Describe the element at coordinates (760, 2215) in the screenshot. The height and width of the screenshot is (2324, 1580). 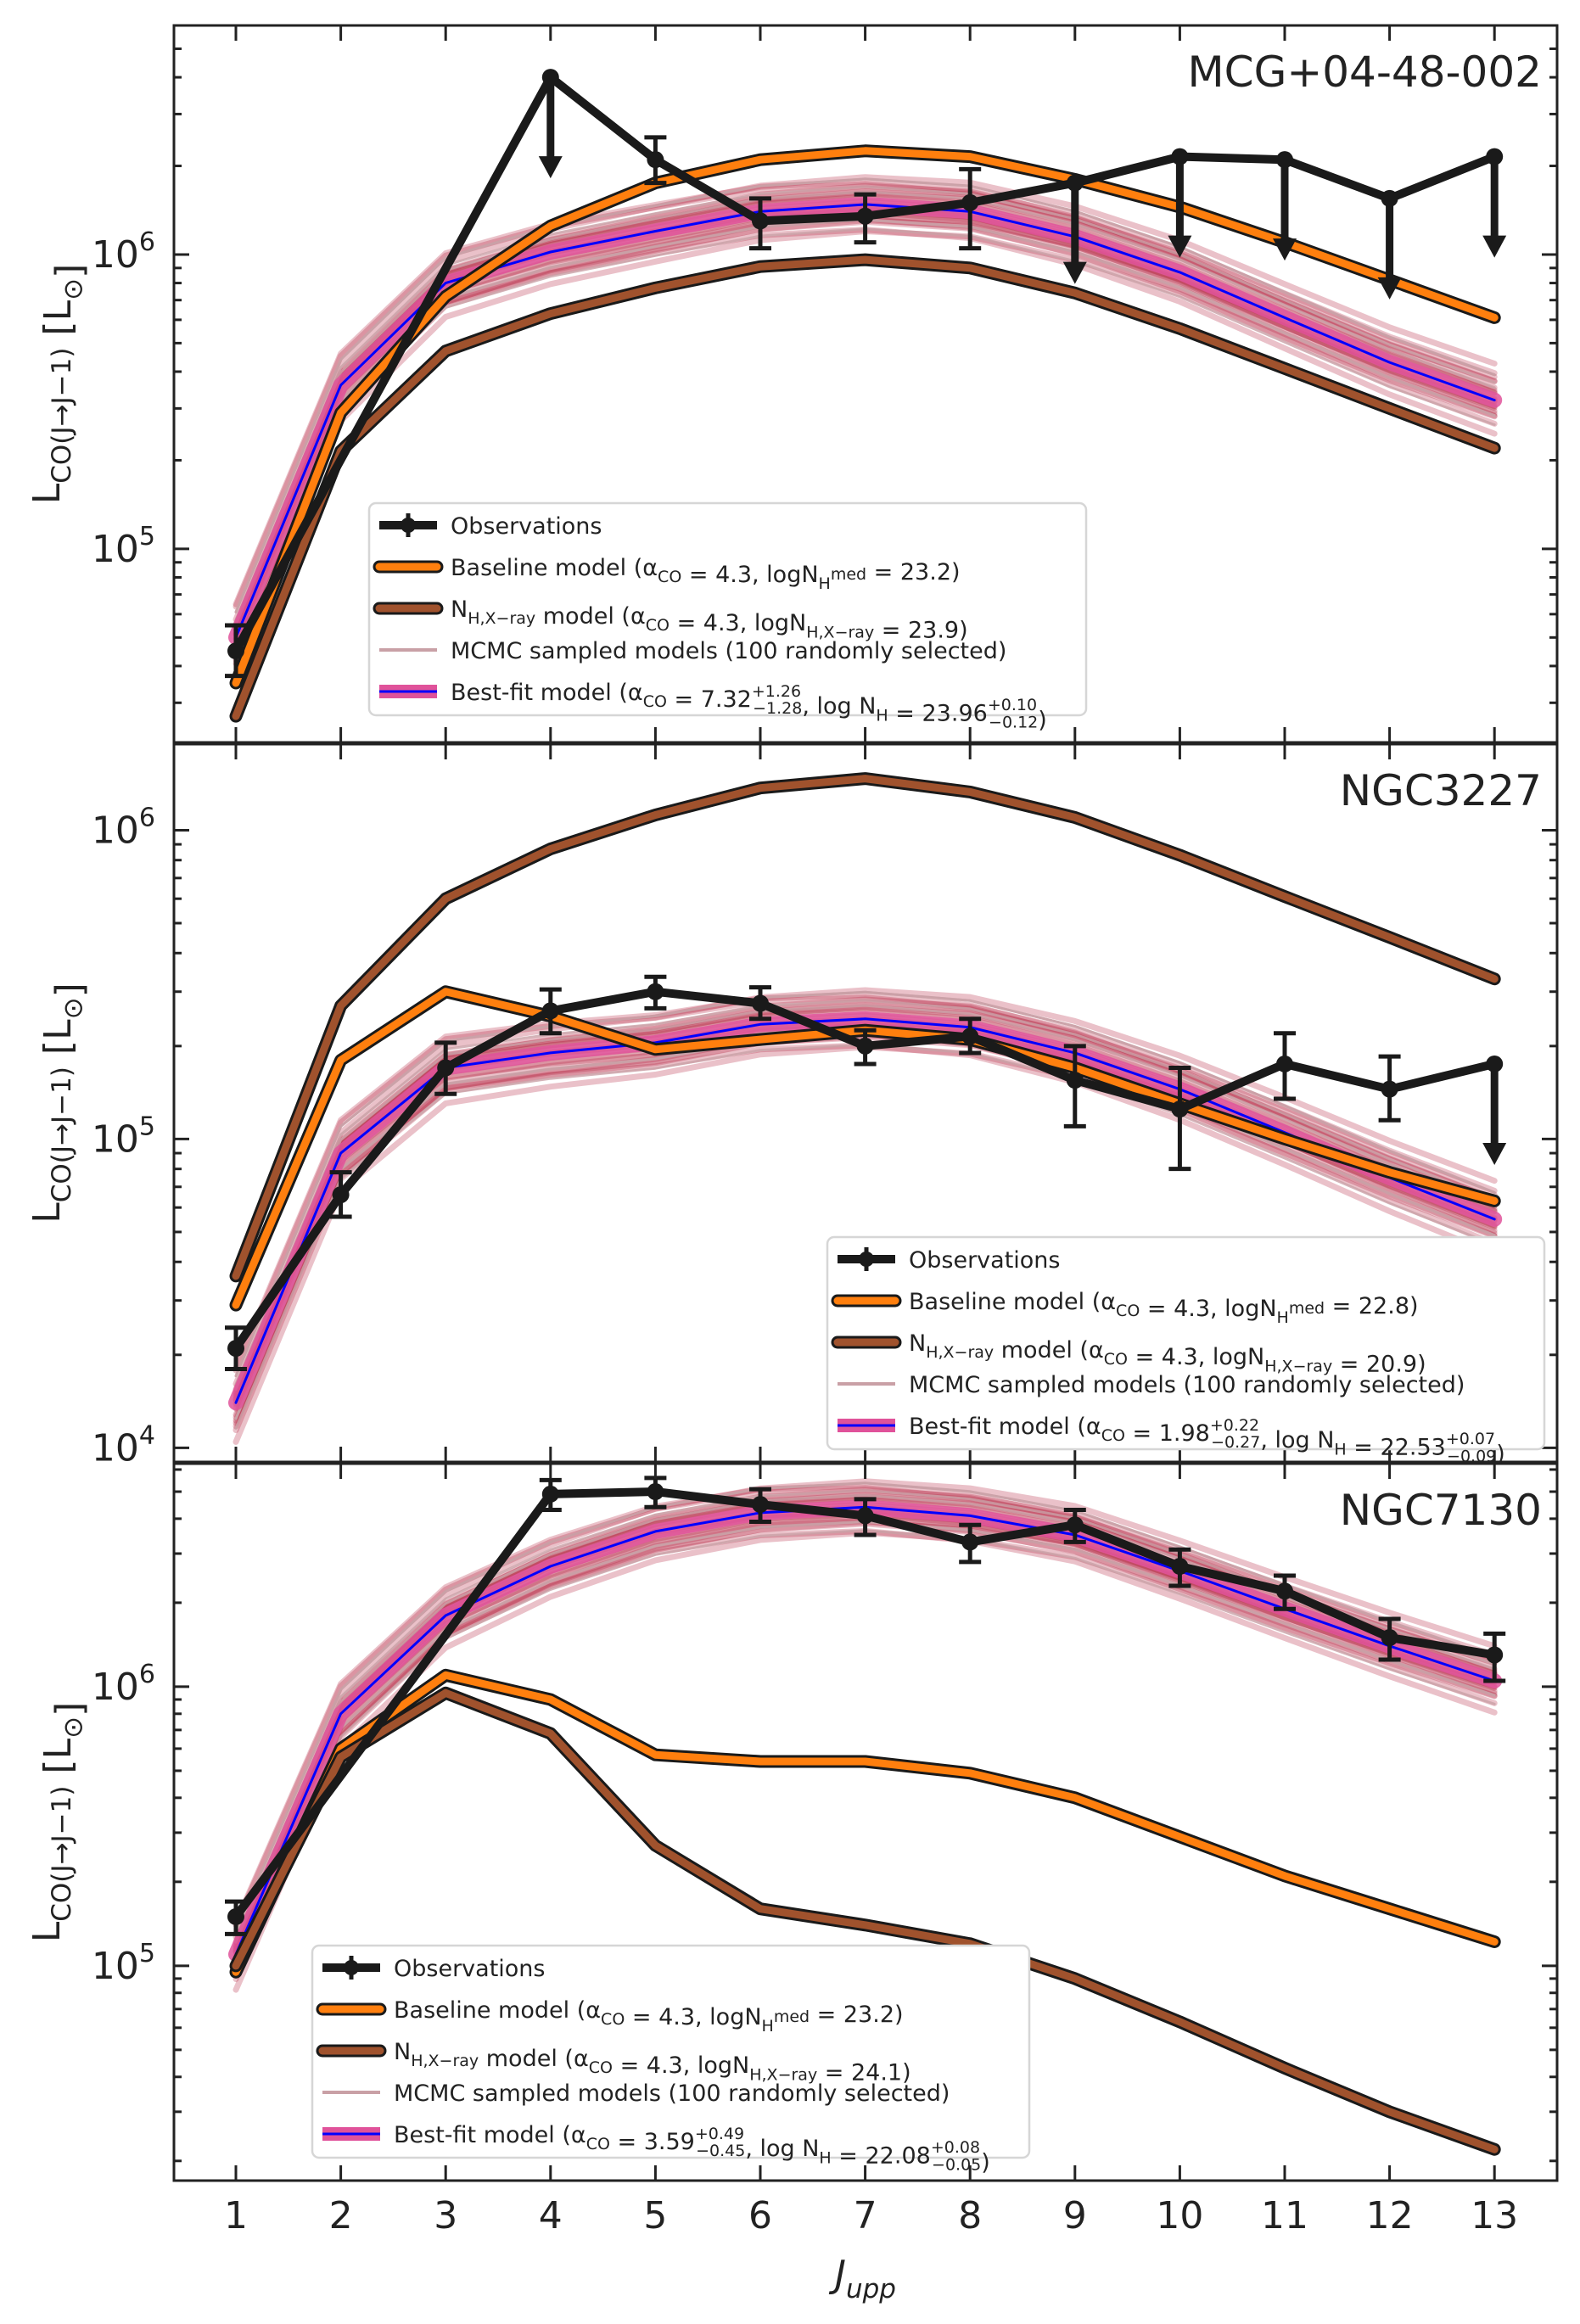
I see `x-tick-label: 6` at that location.